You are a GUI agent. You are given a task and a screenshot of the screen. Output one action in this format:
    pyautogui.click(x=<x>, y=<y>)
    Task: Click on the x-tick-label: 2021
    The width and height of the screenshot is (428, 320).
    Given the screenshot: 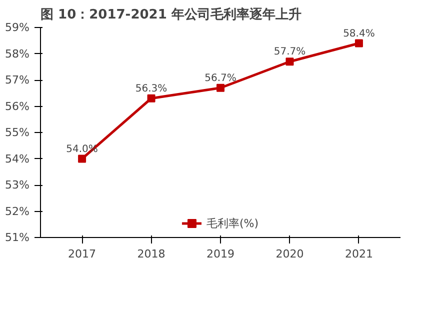 What is the action you would take?
    pyautogui.click(x=358, y=254)
    